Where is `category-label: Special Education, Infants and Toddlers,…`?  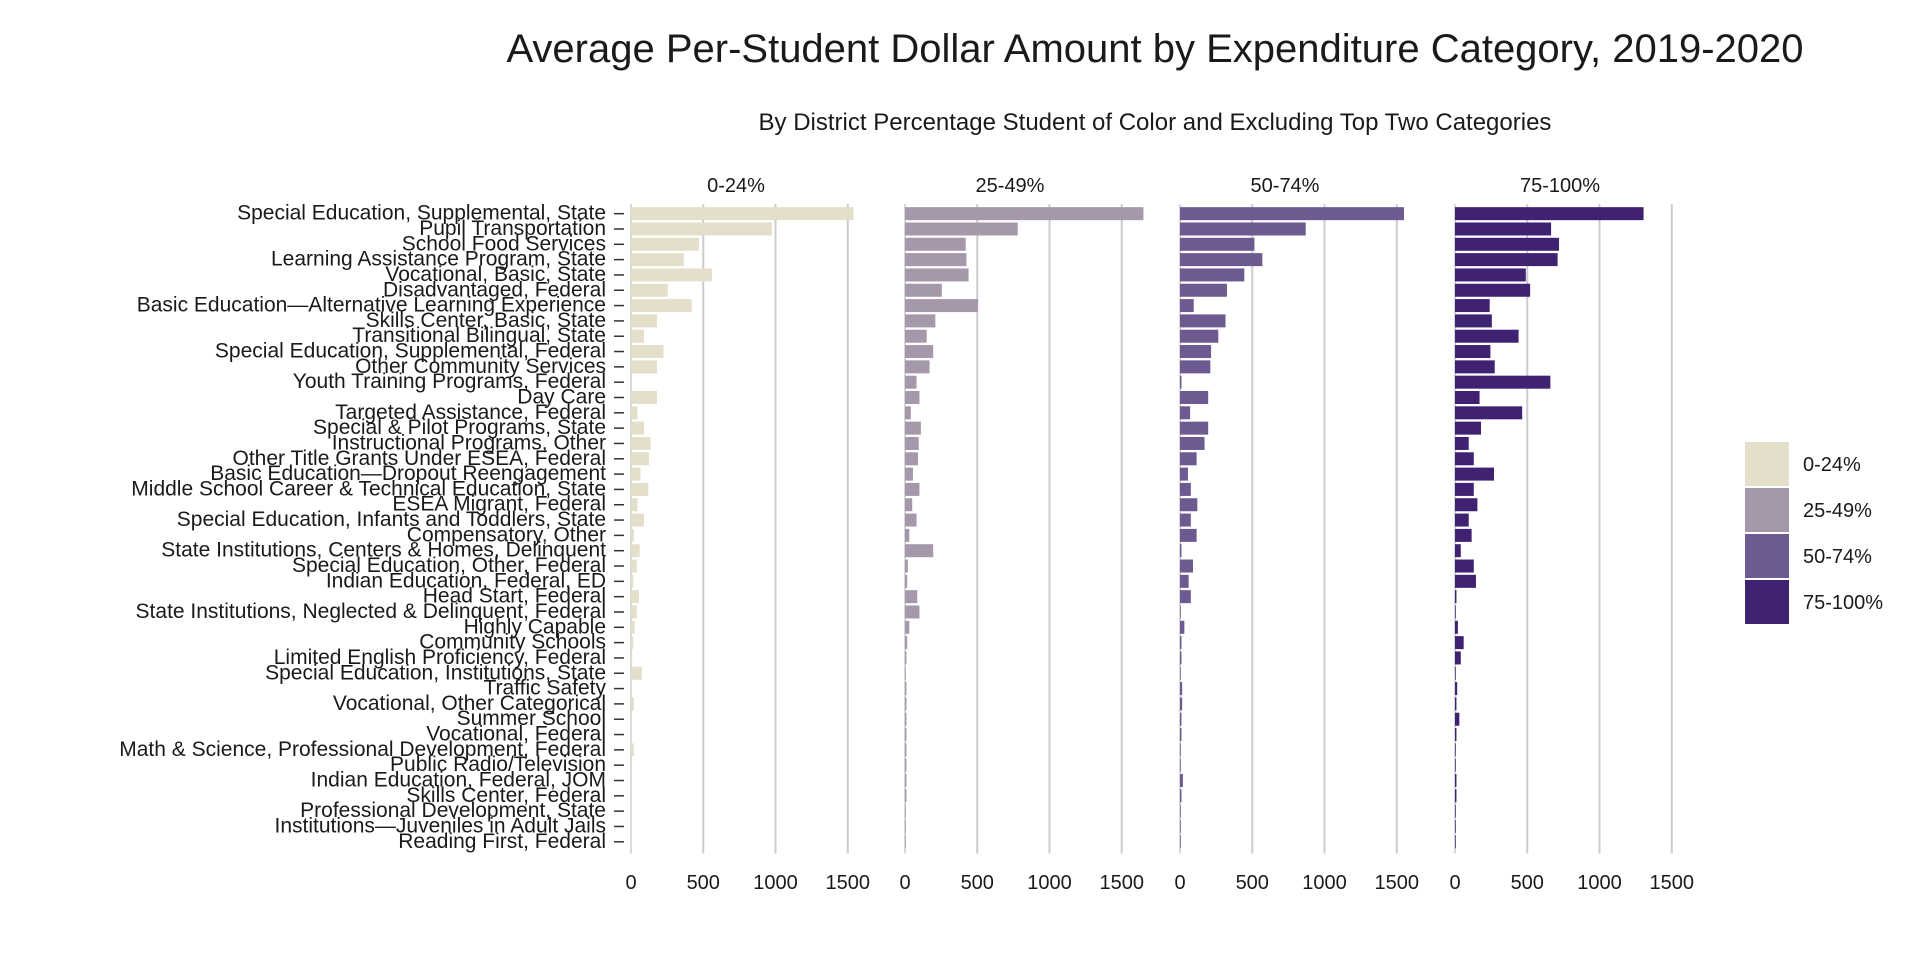
category-label: Special Education, Infants and Toddlers,… is located at coordinates (391, 519).